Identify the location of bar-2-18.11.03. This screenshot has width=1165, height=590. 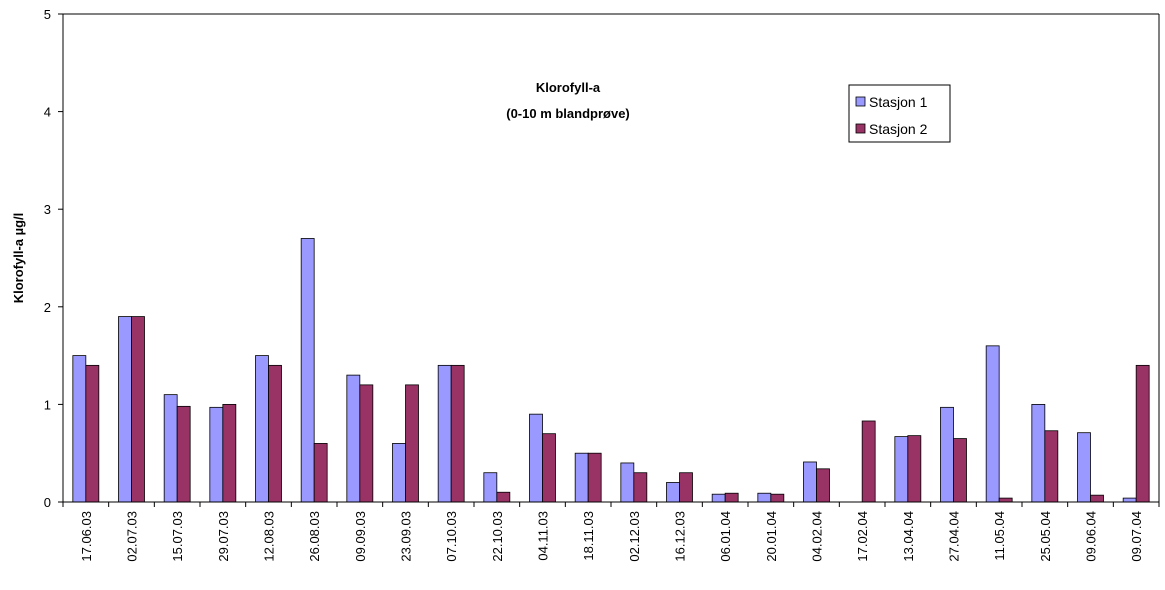
(594, 477).